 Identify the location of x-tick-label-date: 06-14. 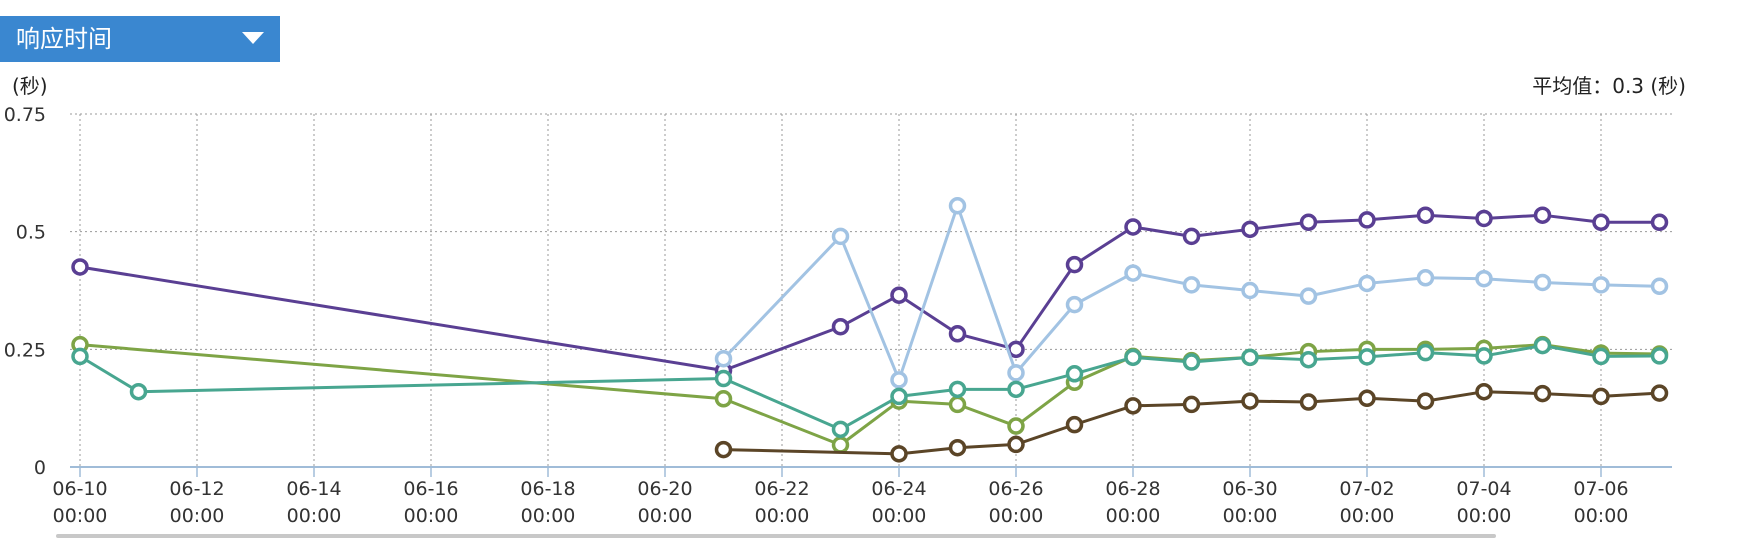
(313, 489).